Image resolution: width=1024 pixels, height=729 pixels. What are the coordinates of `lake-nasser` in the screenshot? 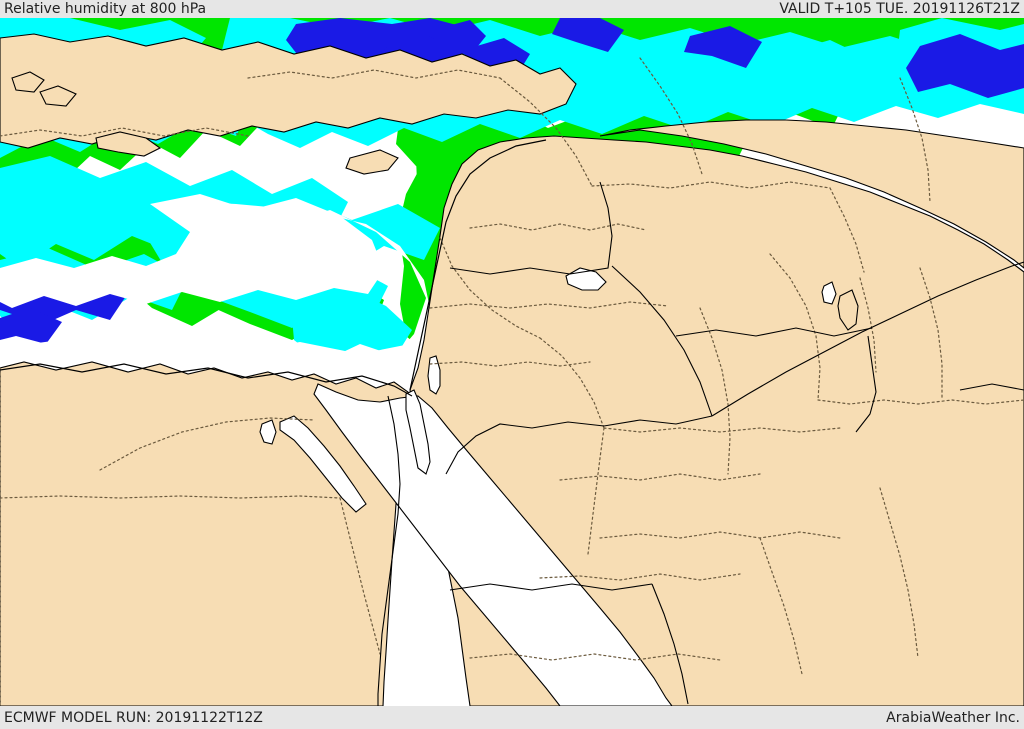 It's located at (268, 432).